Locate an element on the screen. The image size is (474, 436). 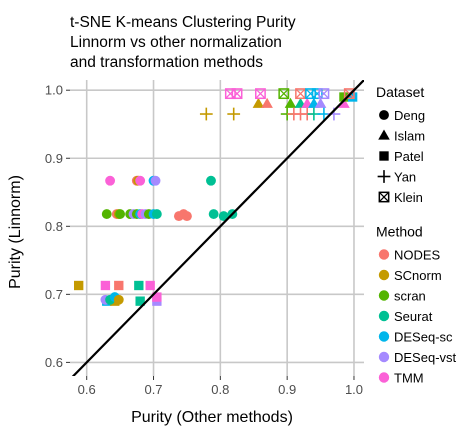
y-tick-label: 0.6 is located at coordinates (54, 362).